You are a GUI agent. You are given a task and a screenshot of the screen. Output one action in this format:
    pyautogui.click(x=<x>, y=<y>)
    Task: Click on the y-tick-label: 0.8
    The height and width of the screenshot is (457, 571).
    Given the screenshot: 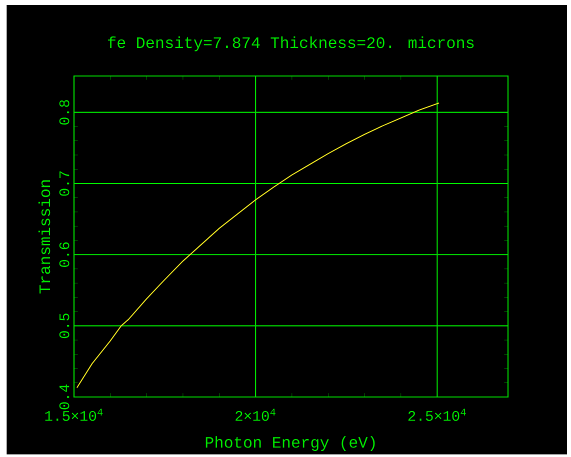 What is the action you would take?
    pyautogui.click(x=64, y=112)
    